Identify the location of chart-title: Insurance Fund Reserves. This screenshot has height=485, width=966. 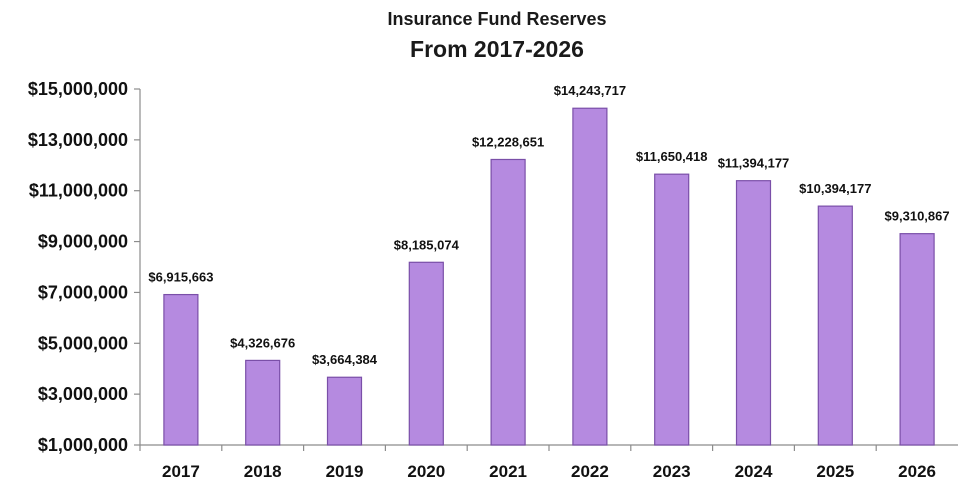
(496, 19).